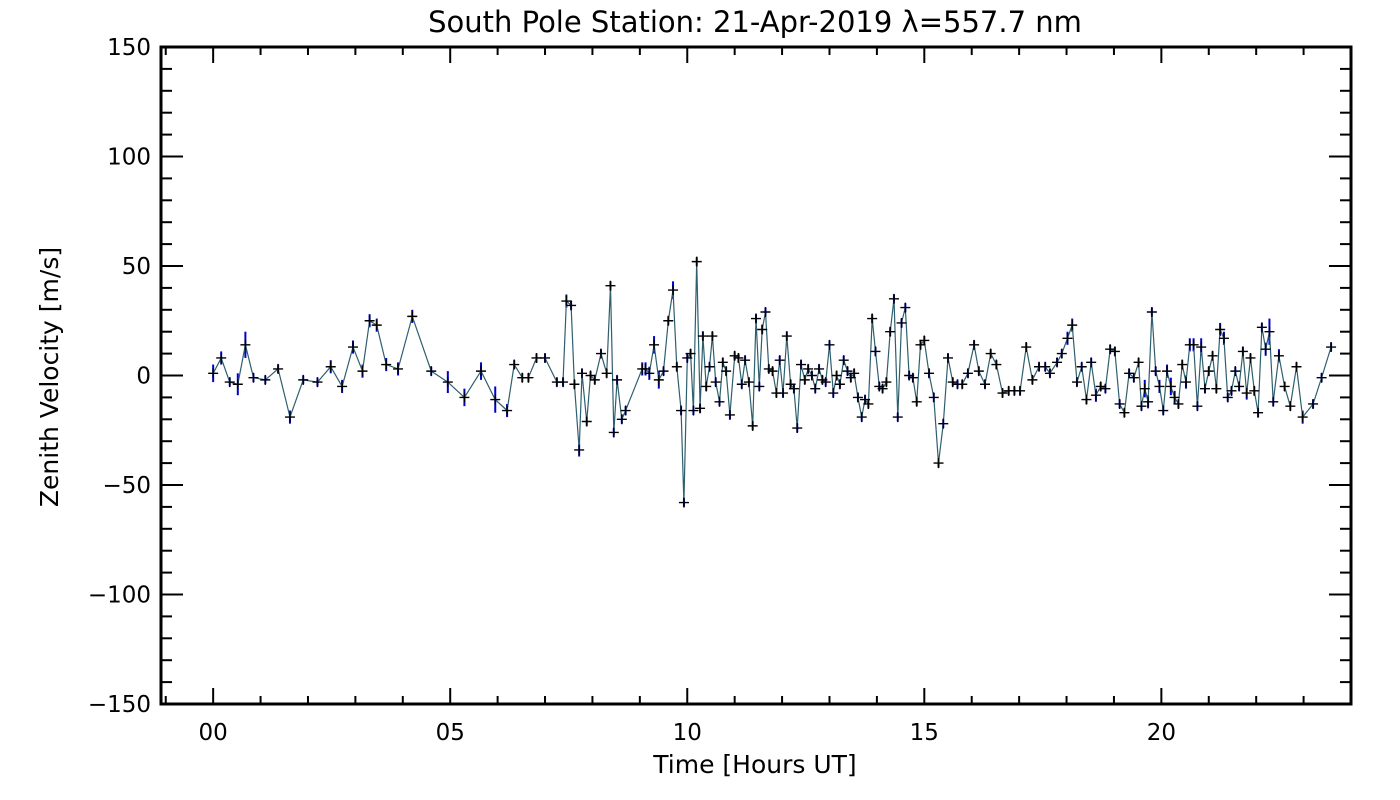  Describe the element at coordinates (49, 377) in the screenshot. I see `y-axis-label: Zenith Velocity [m/s]` at that location.